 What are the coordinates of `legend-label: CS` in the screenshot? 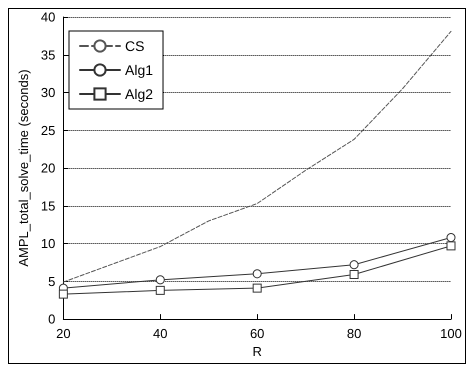 It's located at (134, 46).